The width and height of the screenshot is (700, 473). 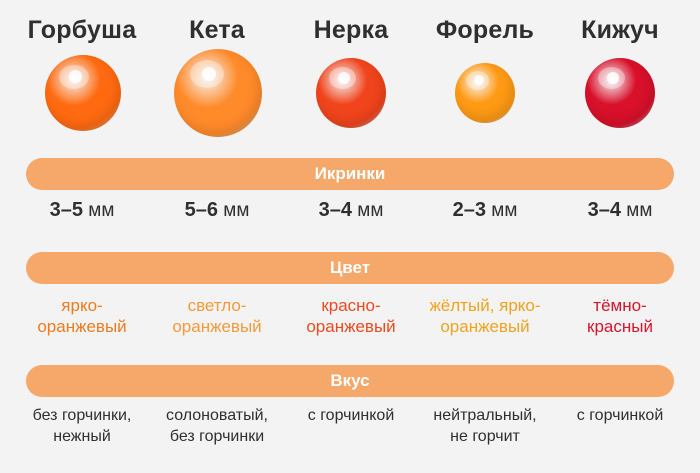 I want to click on fish-name: Нерка, so click(x=351, y=30).